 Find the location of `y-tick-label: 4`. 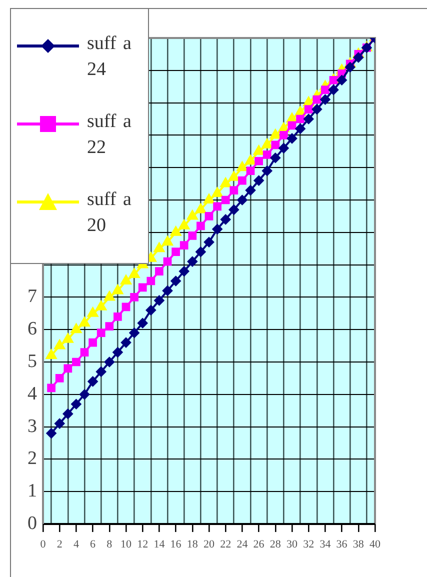

y-tick-label: 4 is located at coordinates (33, 393).